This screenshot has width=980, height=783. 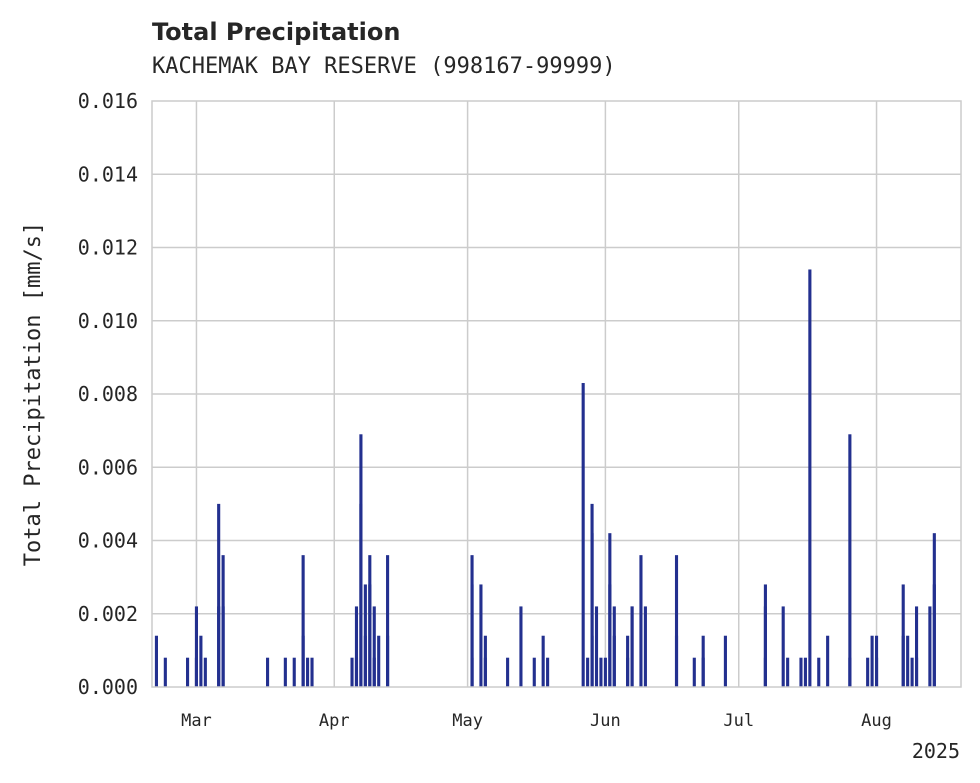 I want to click on chart-subtitle: KACHEMAK BAY RESERVE (998167-99999), so click(x=384, y=66).